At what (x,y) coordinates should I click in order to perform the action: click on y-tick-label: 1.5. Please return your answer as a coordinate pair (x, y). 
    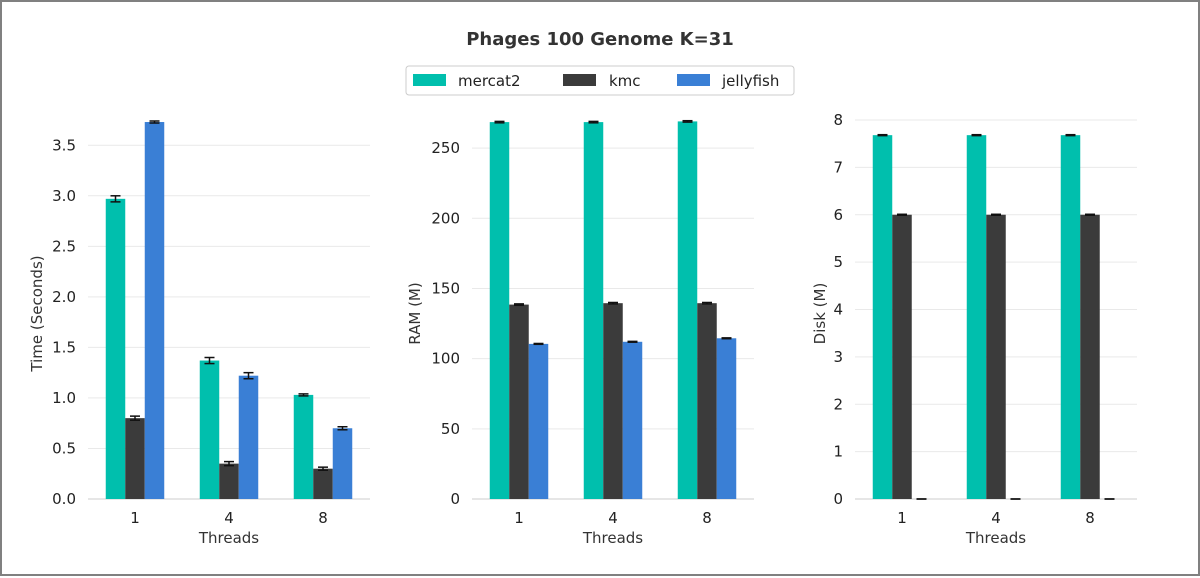
    Looking at the image, I should click on (64, 347).